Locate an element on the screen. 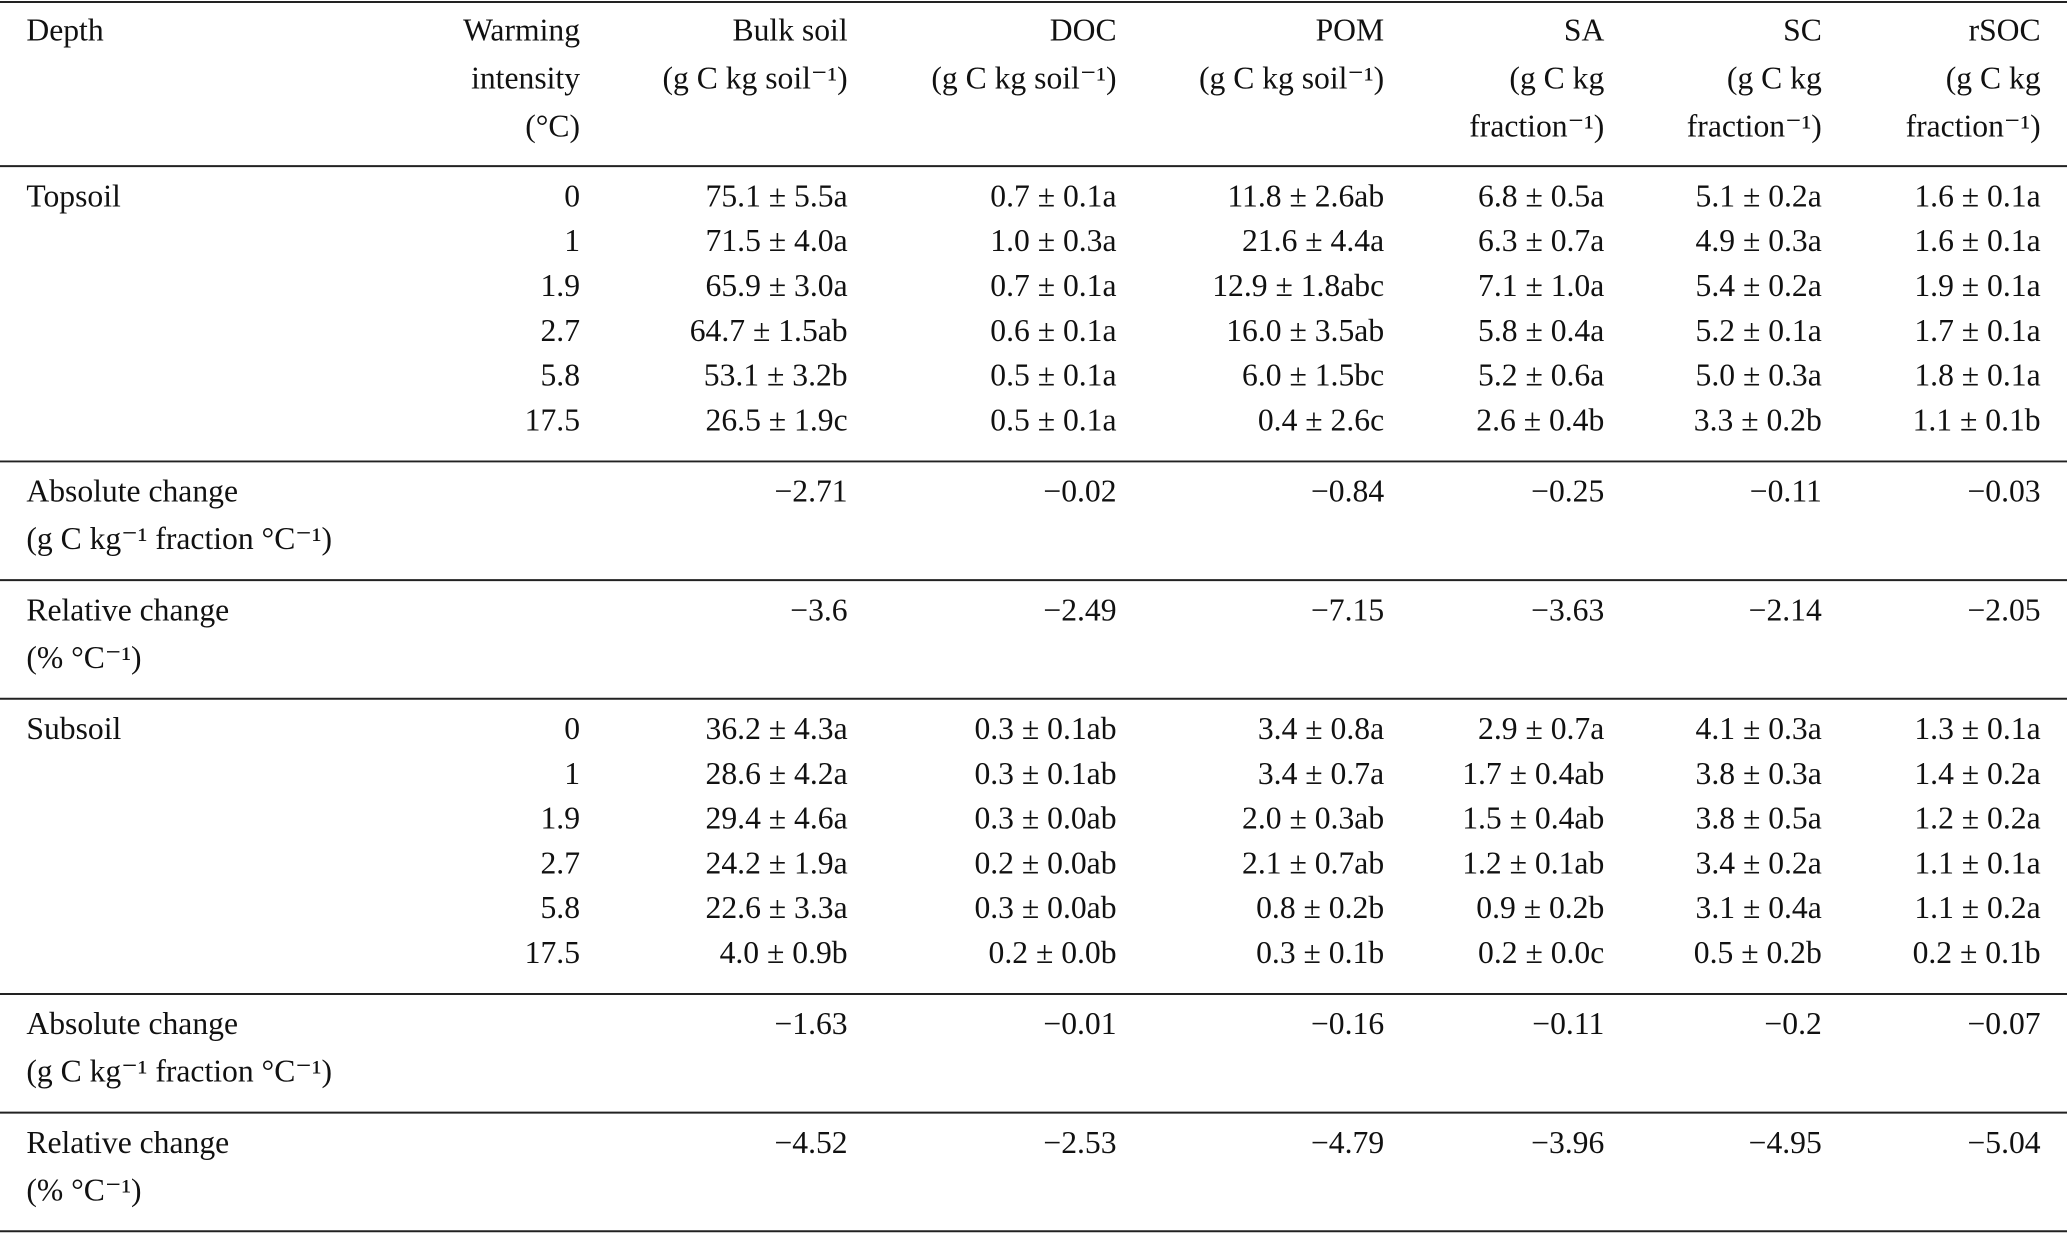 The width and height of the screenshot is (2067, 1234). cell: 7.1 ± 1.0a is located at coordinates (1541, 285).